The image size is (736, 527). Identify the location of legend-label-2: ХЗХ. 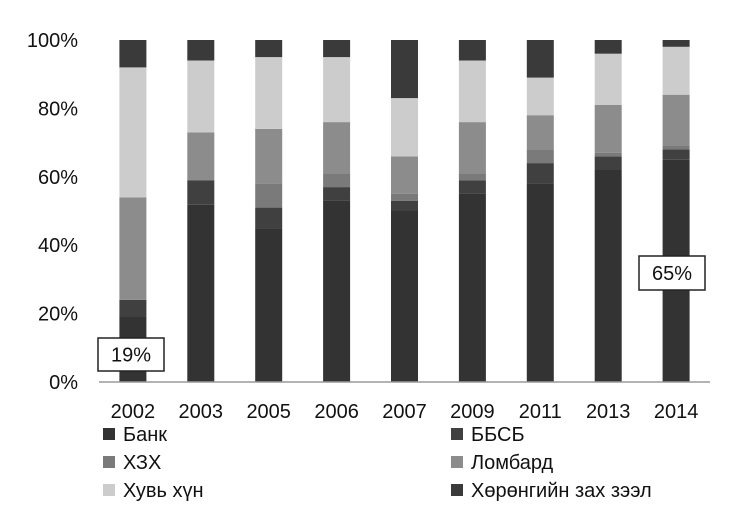
(142, 463).